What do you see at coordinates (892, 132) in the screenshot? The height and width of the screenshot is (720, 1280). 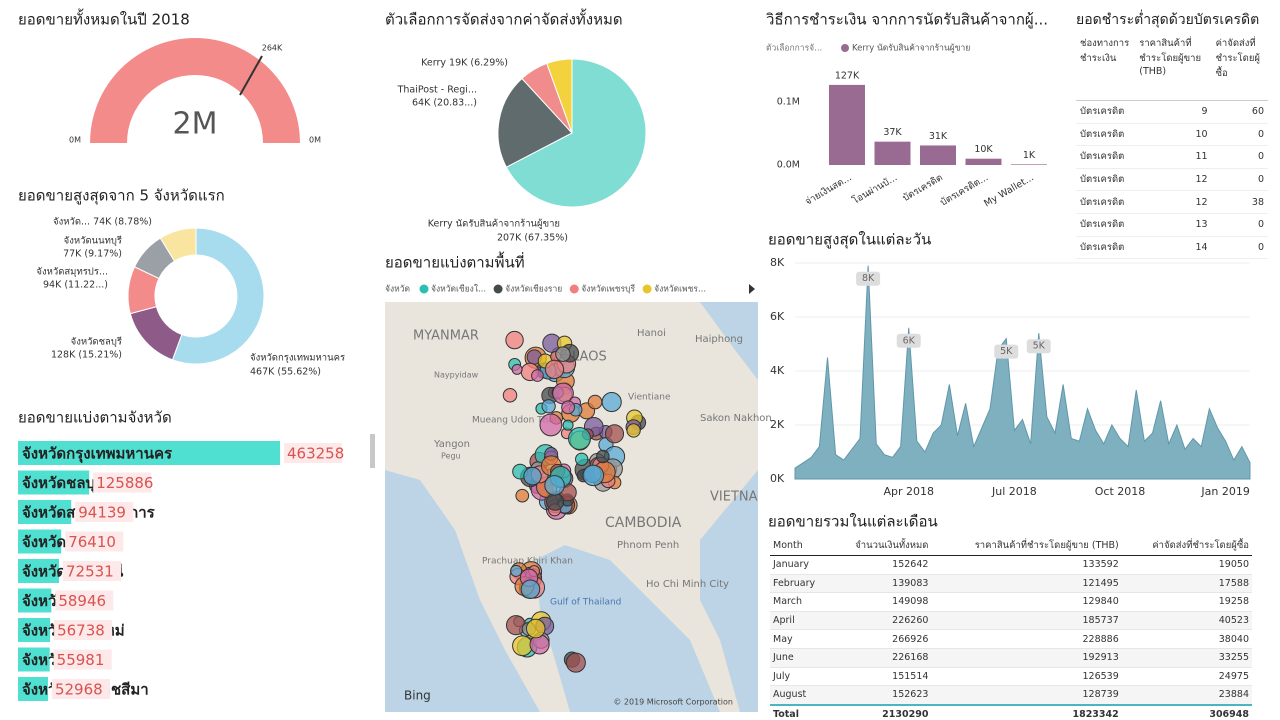 I see `value-label: 37K` at bounding box center [892, 132].